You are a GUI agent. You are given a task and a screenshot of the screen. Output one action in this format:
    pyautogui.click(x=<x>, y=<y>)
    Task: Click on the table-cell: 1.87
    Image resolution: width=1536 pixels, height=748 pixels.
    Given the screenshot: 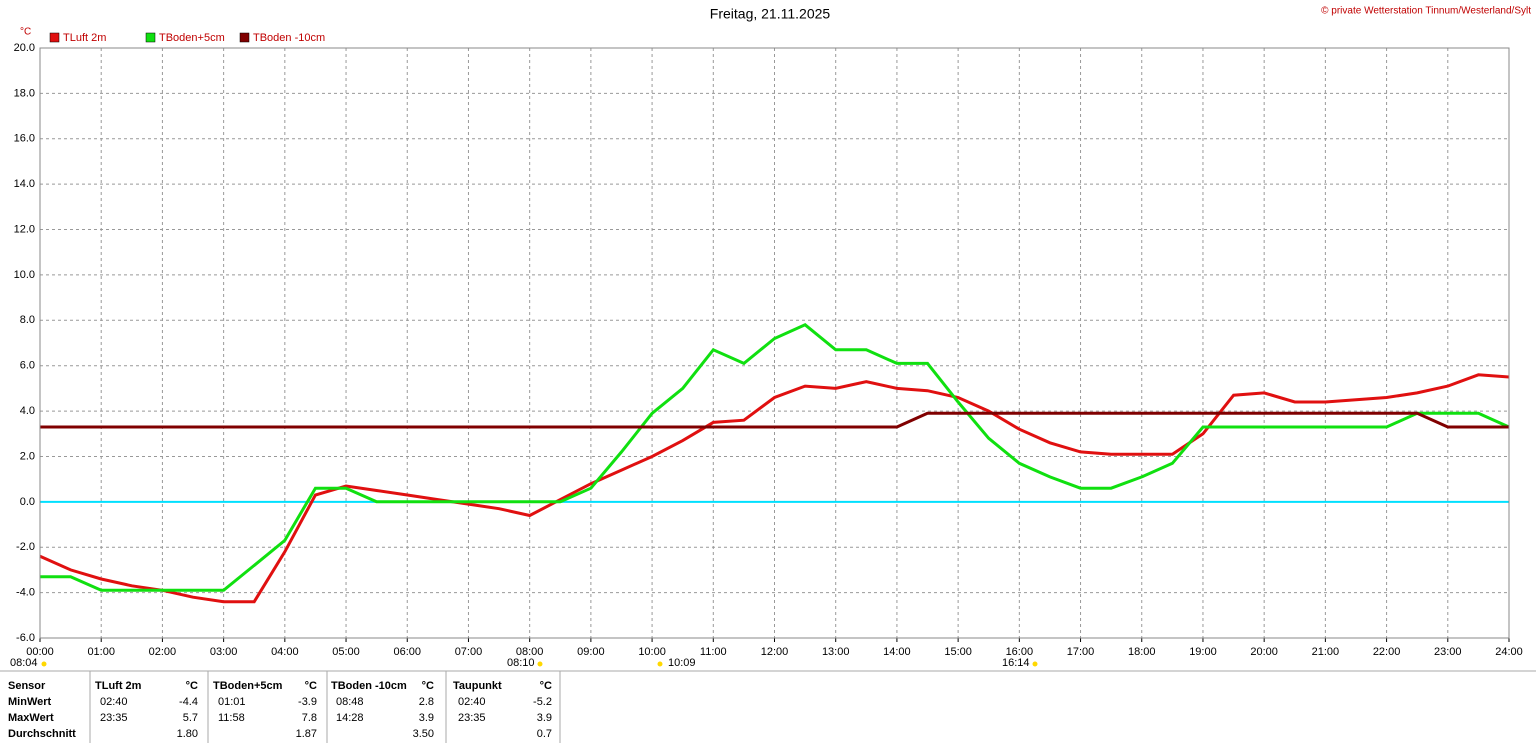 What is the action you would take?
    pyautogui.click(x=306, y=734)
    